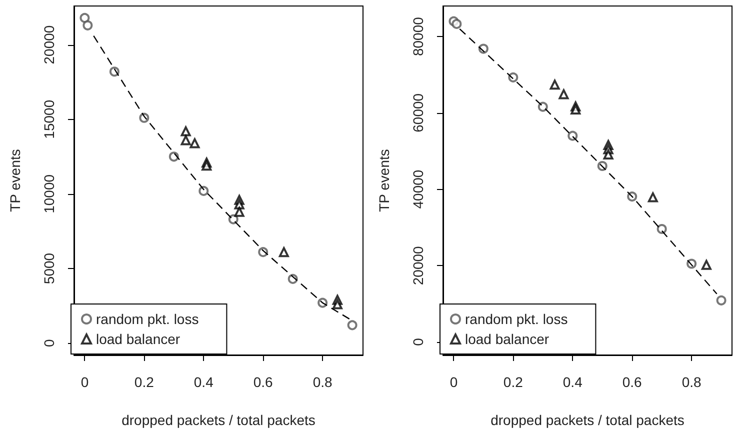 Image resolution: width=739 pixels, height=434 pixels. I want to click on y-tick-label: 10000, so click(49, 194).